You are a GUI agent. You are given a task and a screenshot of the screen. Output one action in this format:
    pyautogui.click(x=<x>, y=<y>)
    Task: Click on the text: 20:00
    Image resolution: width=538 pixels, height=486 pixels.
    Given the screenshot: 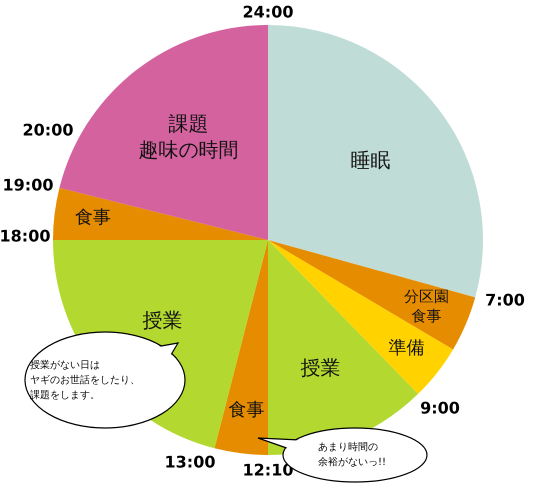 What is the action you would take?
    pyautogui.click(x=48, y=130)
    